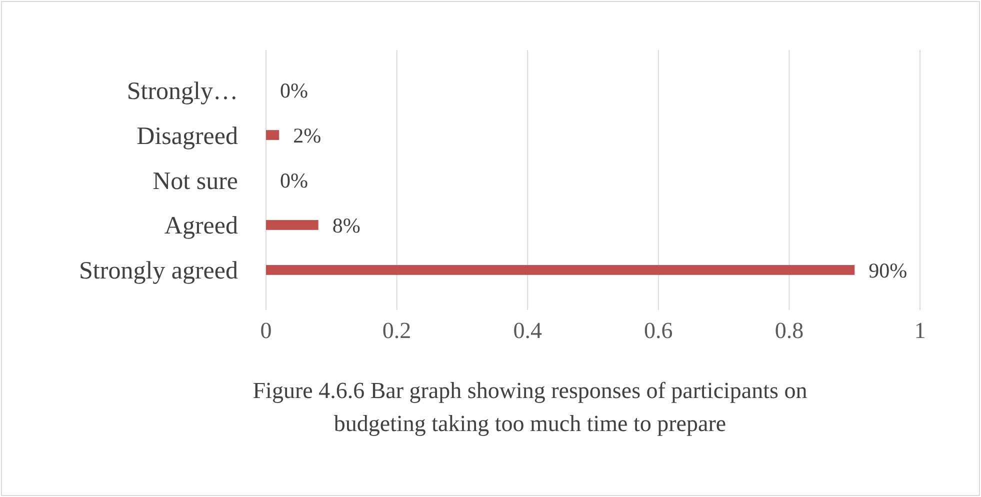  What do you see at coordinates (888, 270) in the screenshot?
I see `data-label: 90%` at bounding box center [888, 270].